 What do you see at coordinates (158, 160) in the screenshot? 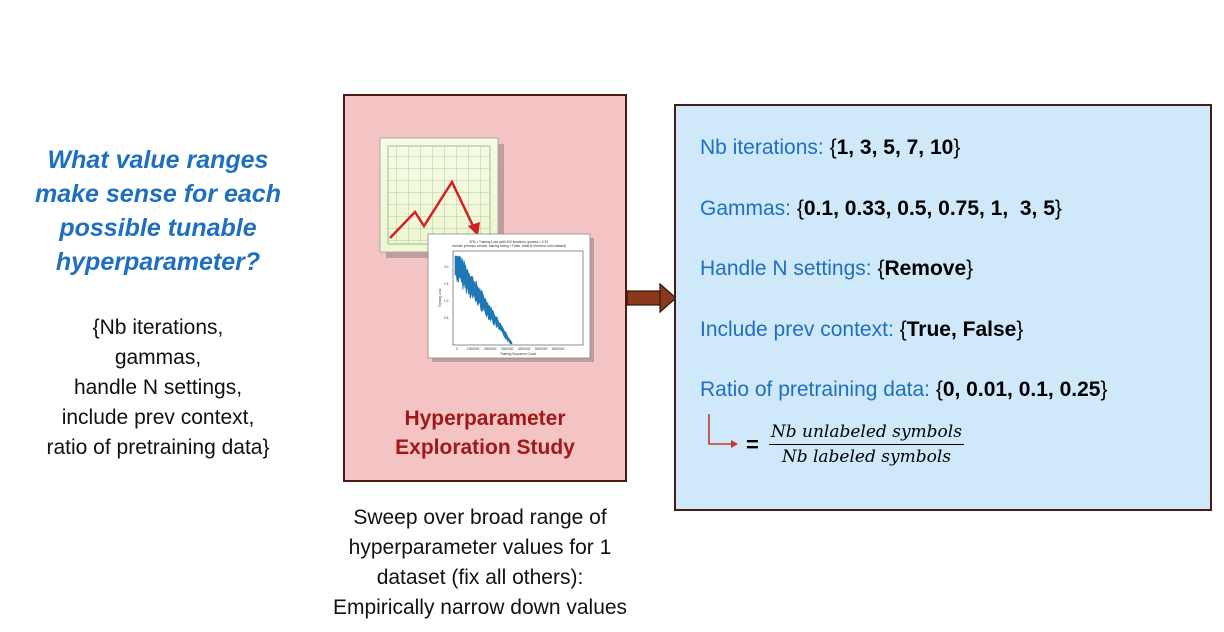
I see `question-line: What value ranges` at bounding box center [158, 160].